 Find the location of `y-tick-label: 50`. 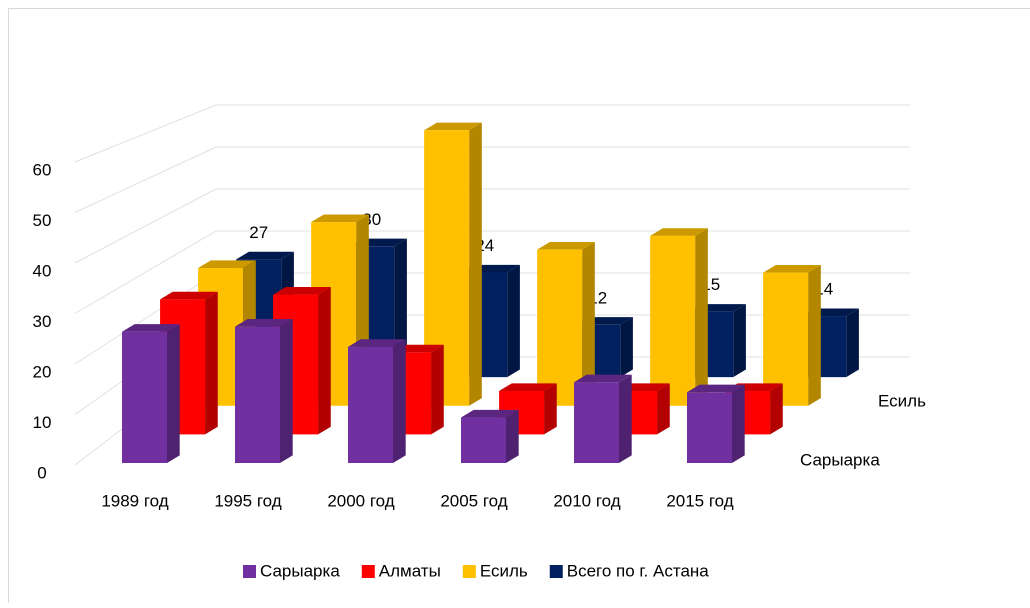

y-tick-label: 50 is located at coordinates (42, 220).